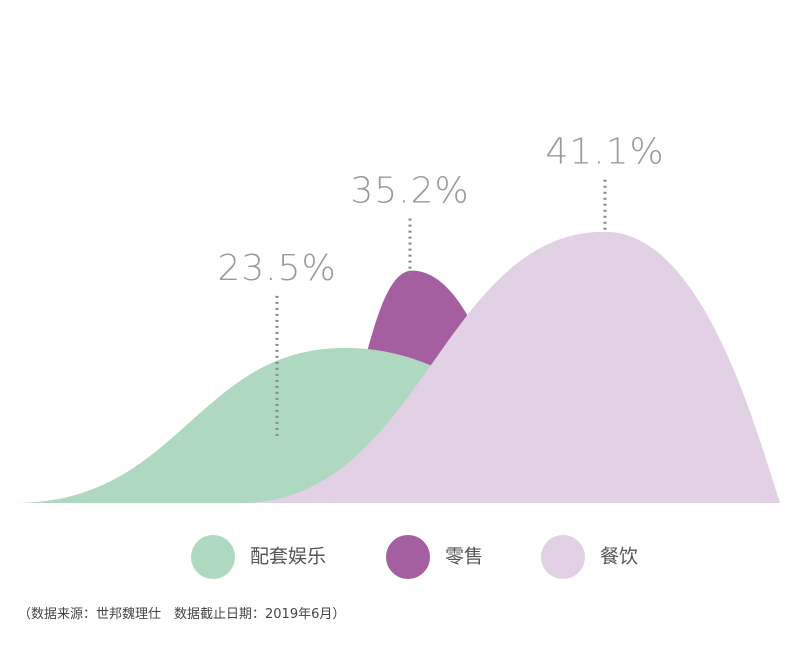 The width and height of the screenshot is (800, 660). Describe the element at coordinates (288, 557) in the screenshot. I see `legend-label: 配套娱乐` at that location.